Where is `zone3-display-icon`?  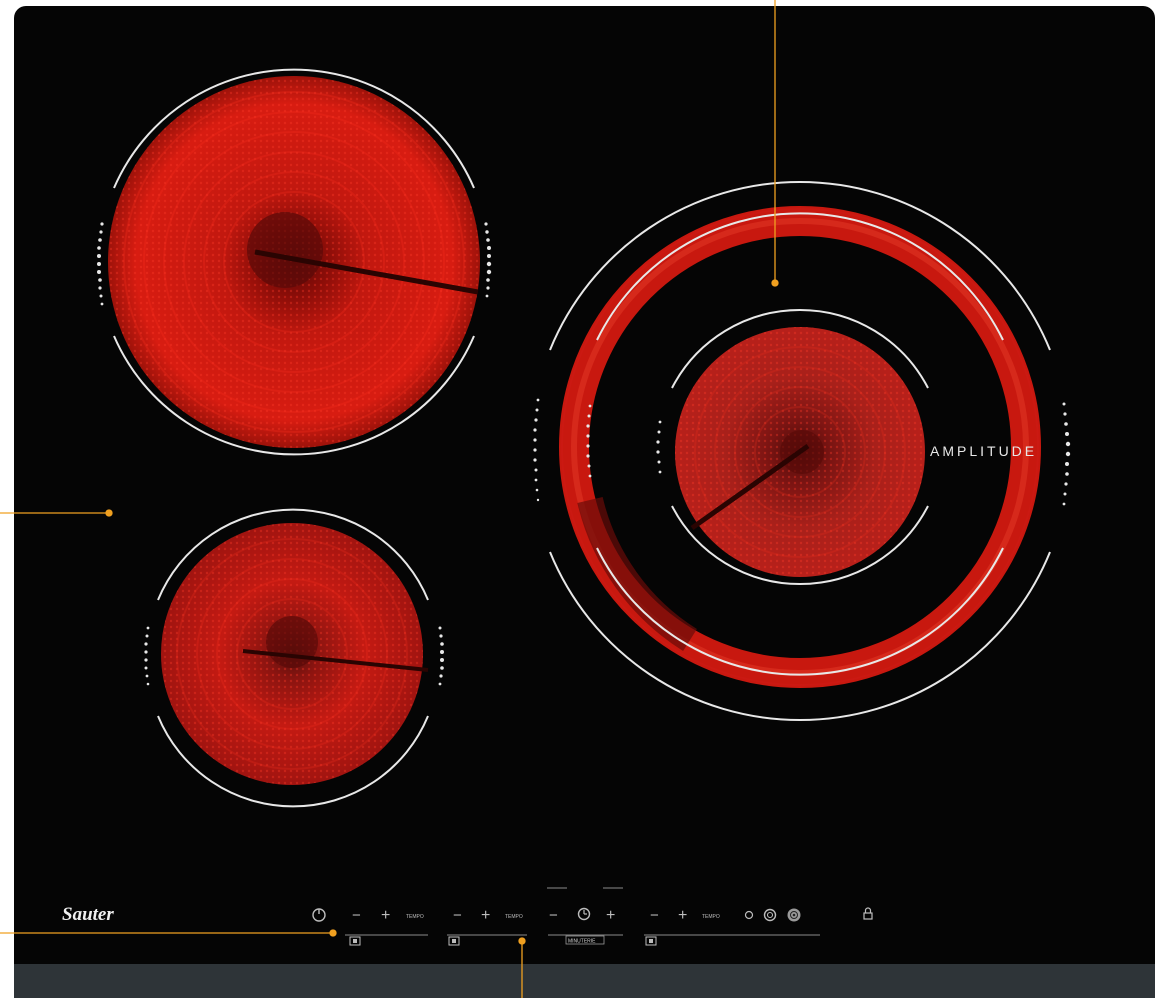
zone3-display-icon is located at coordinates (651, 941).